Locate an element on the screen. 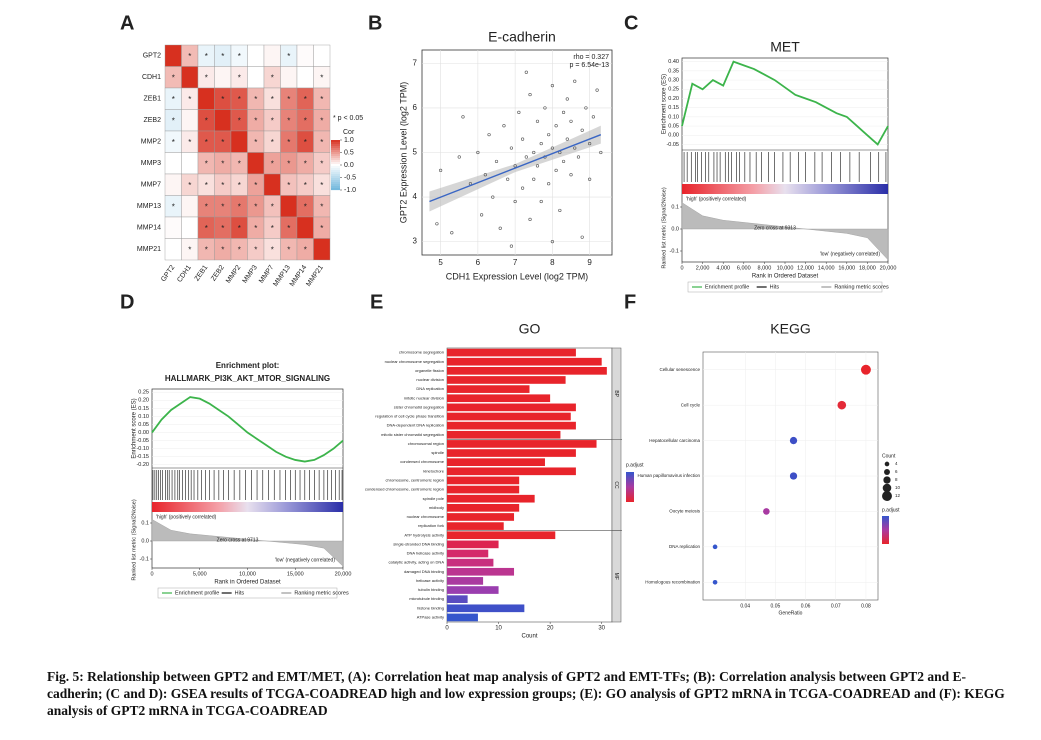 Image resolution: width=1041 pixels, height=740 pixels. x-tick-label: 0.05 is located at coordinates (776, 606).